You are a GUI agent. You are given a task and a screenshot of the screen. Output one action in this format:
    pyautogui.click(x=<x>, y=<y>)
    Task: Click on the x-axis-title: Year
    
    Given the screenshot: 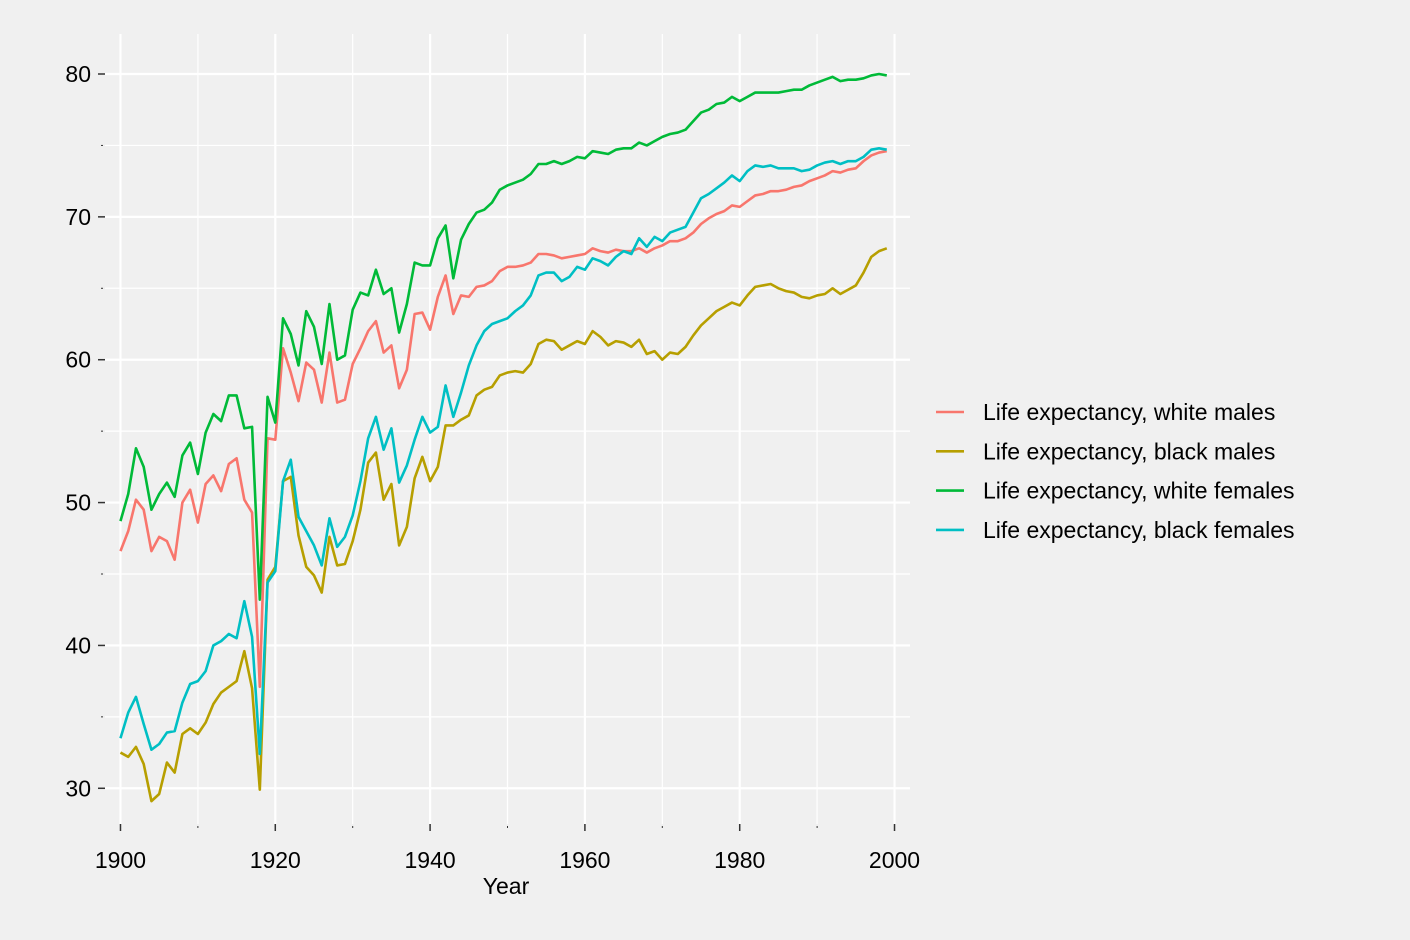 What is the action you would take?
    pyautogui.click(x=506, y=886)
    